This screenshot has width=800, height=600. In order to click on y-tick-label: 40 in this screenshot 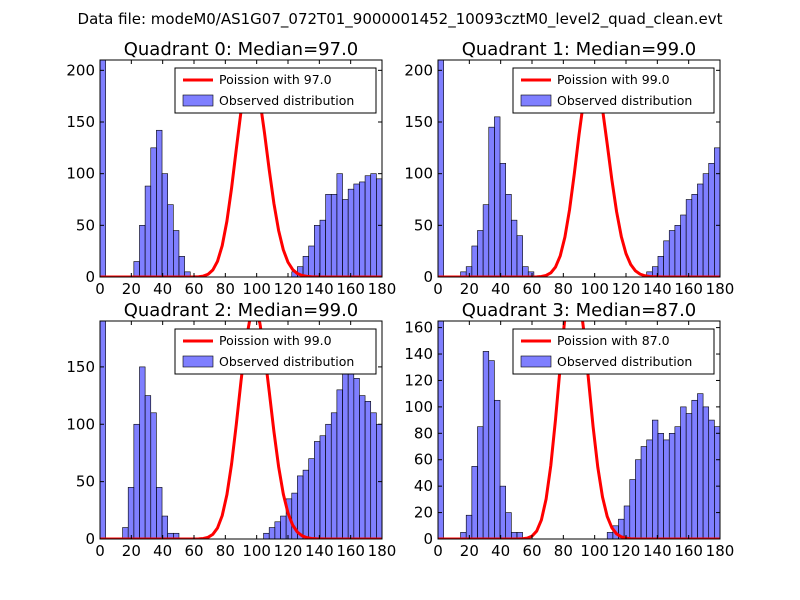, I will do `click(423, 486)`.